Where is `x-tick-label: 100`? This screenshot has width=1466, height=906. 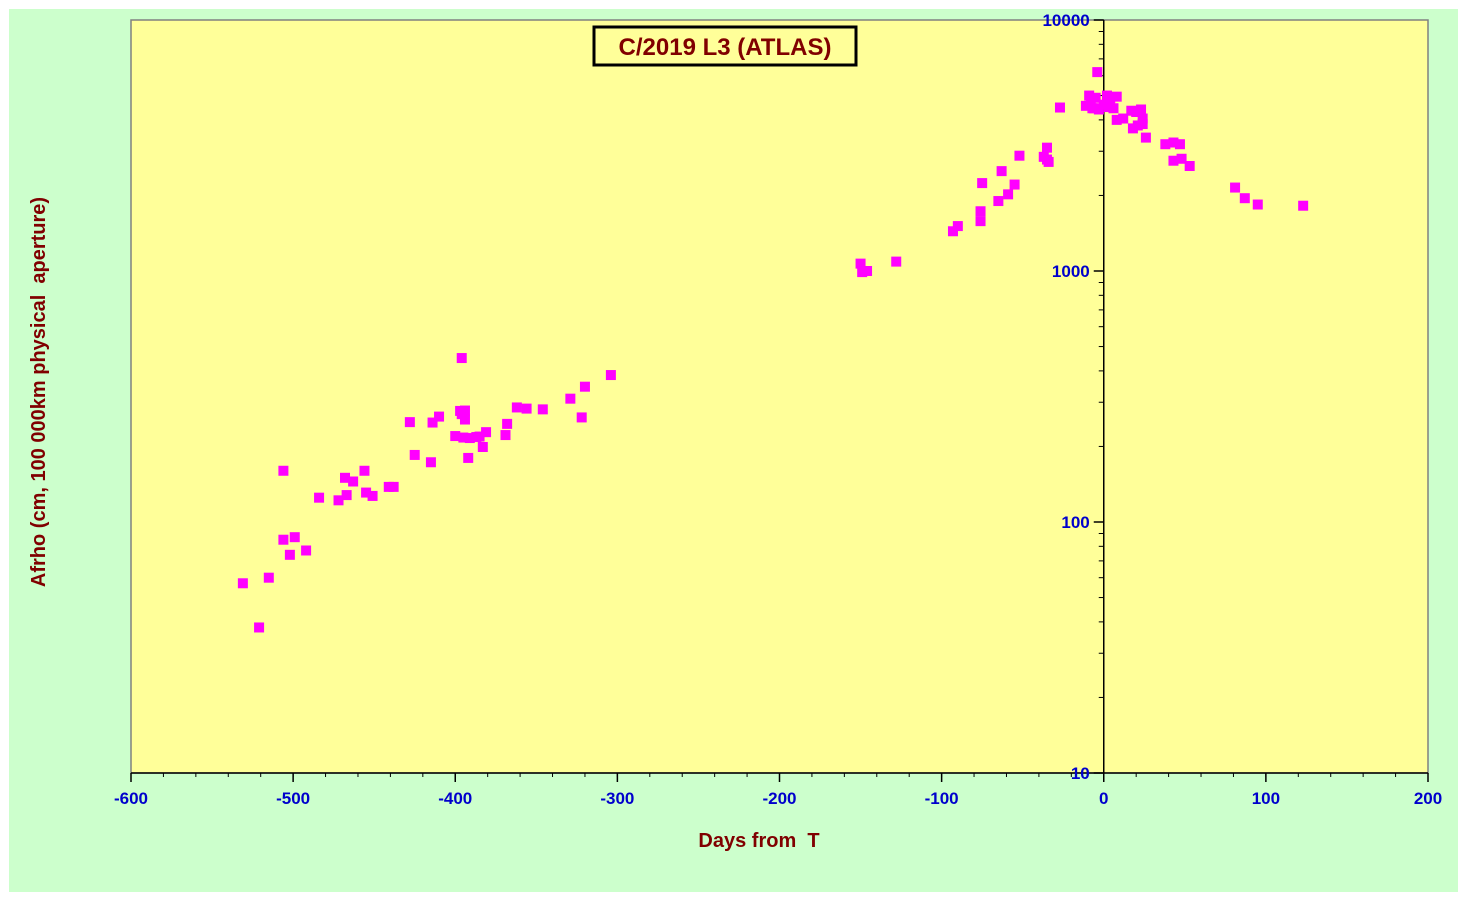
x-tick-label: 100 is located at coordinates (1266, 798).